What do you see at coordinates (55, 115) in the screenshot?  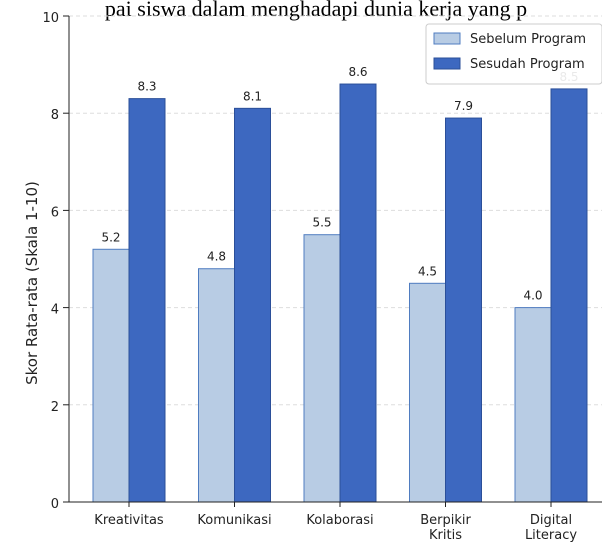 I see `y-tick-label: 8` at bounding box center [55, 115].